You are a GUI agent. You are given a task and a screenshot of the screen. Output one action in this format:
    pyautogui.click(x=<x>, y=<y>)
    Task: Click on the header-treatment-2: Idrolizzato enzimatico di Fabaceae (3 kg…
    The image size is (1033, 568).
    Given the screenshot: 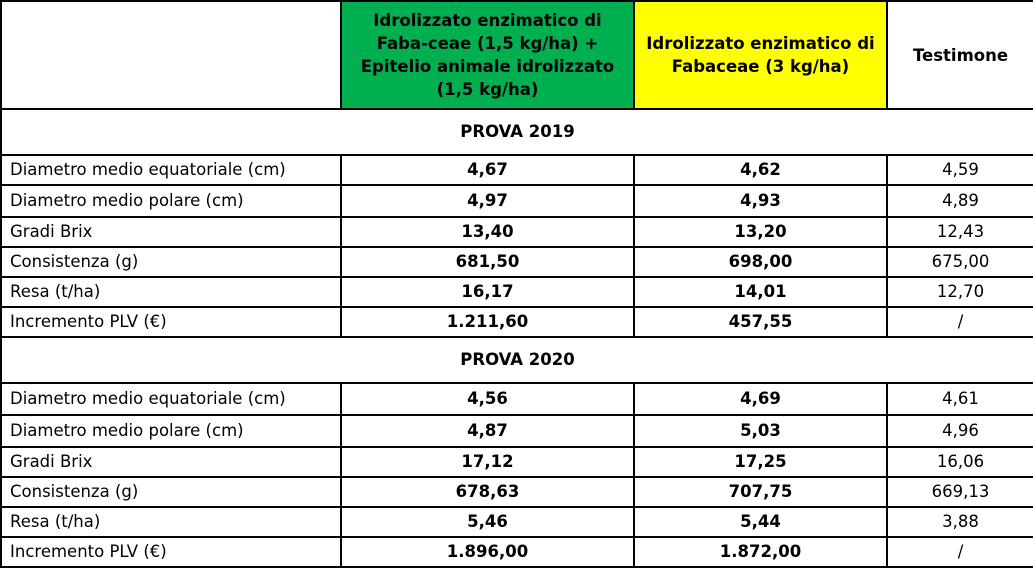 What is the action you would take?
    pyautogui.click(x=760, y=55)
    